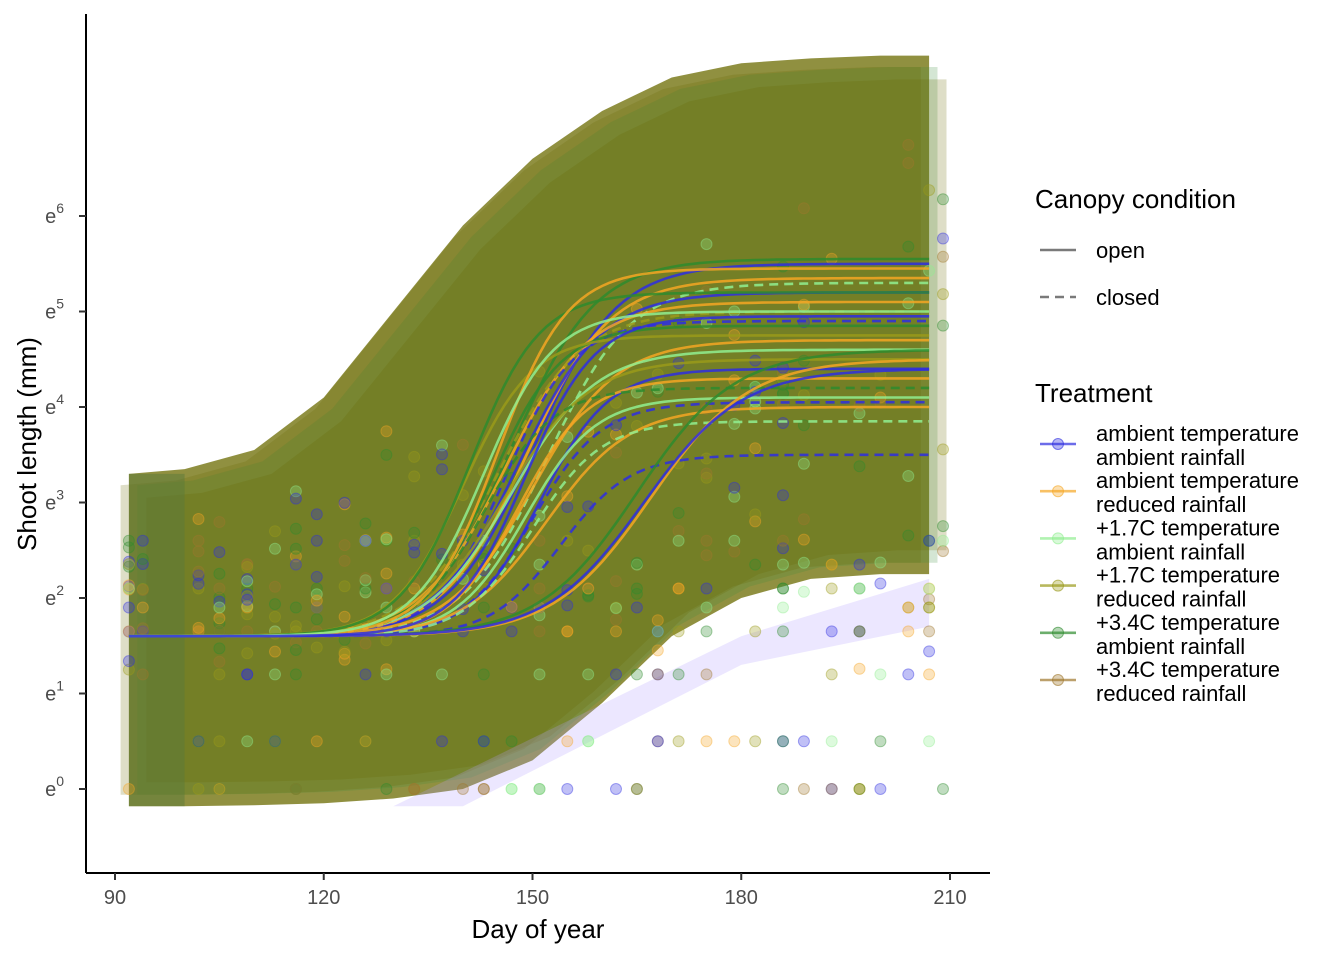 Image resolution: width=1344 pixels, height=960 pixels. Describe the element at coordinates (538, 929) in the screenshot. I see `x-axis-title: Day of year` at that location.